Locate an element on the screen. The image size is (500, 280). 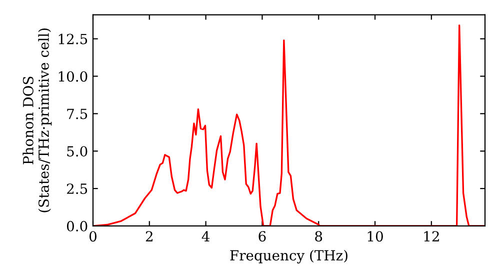
x-tick-label: 4 is located at coordinates (206, 236).